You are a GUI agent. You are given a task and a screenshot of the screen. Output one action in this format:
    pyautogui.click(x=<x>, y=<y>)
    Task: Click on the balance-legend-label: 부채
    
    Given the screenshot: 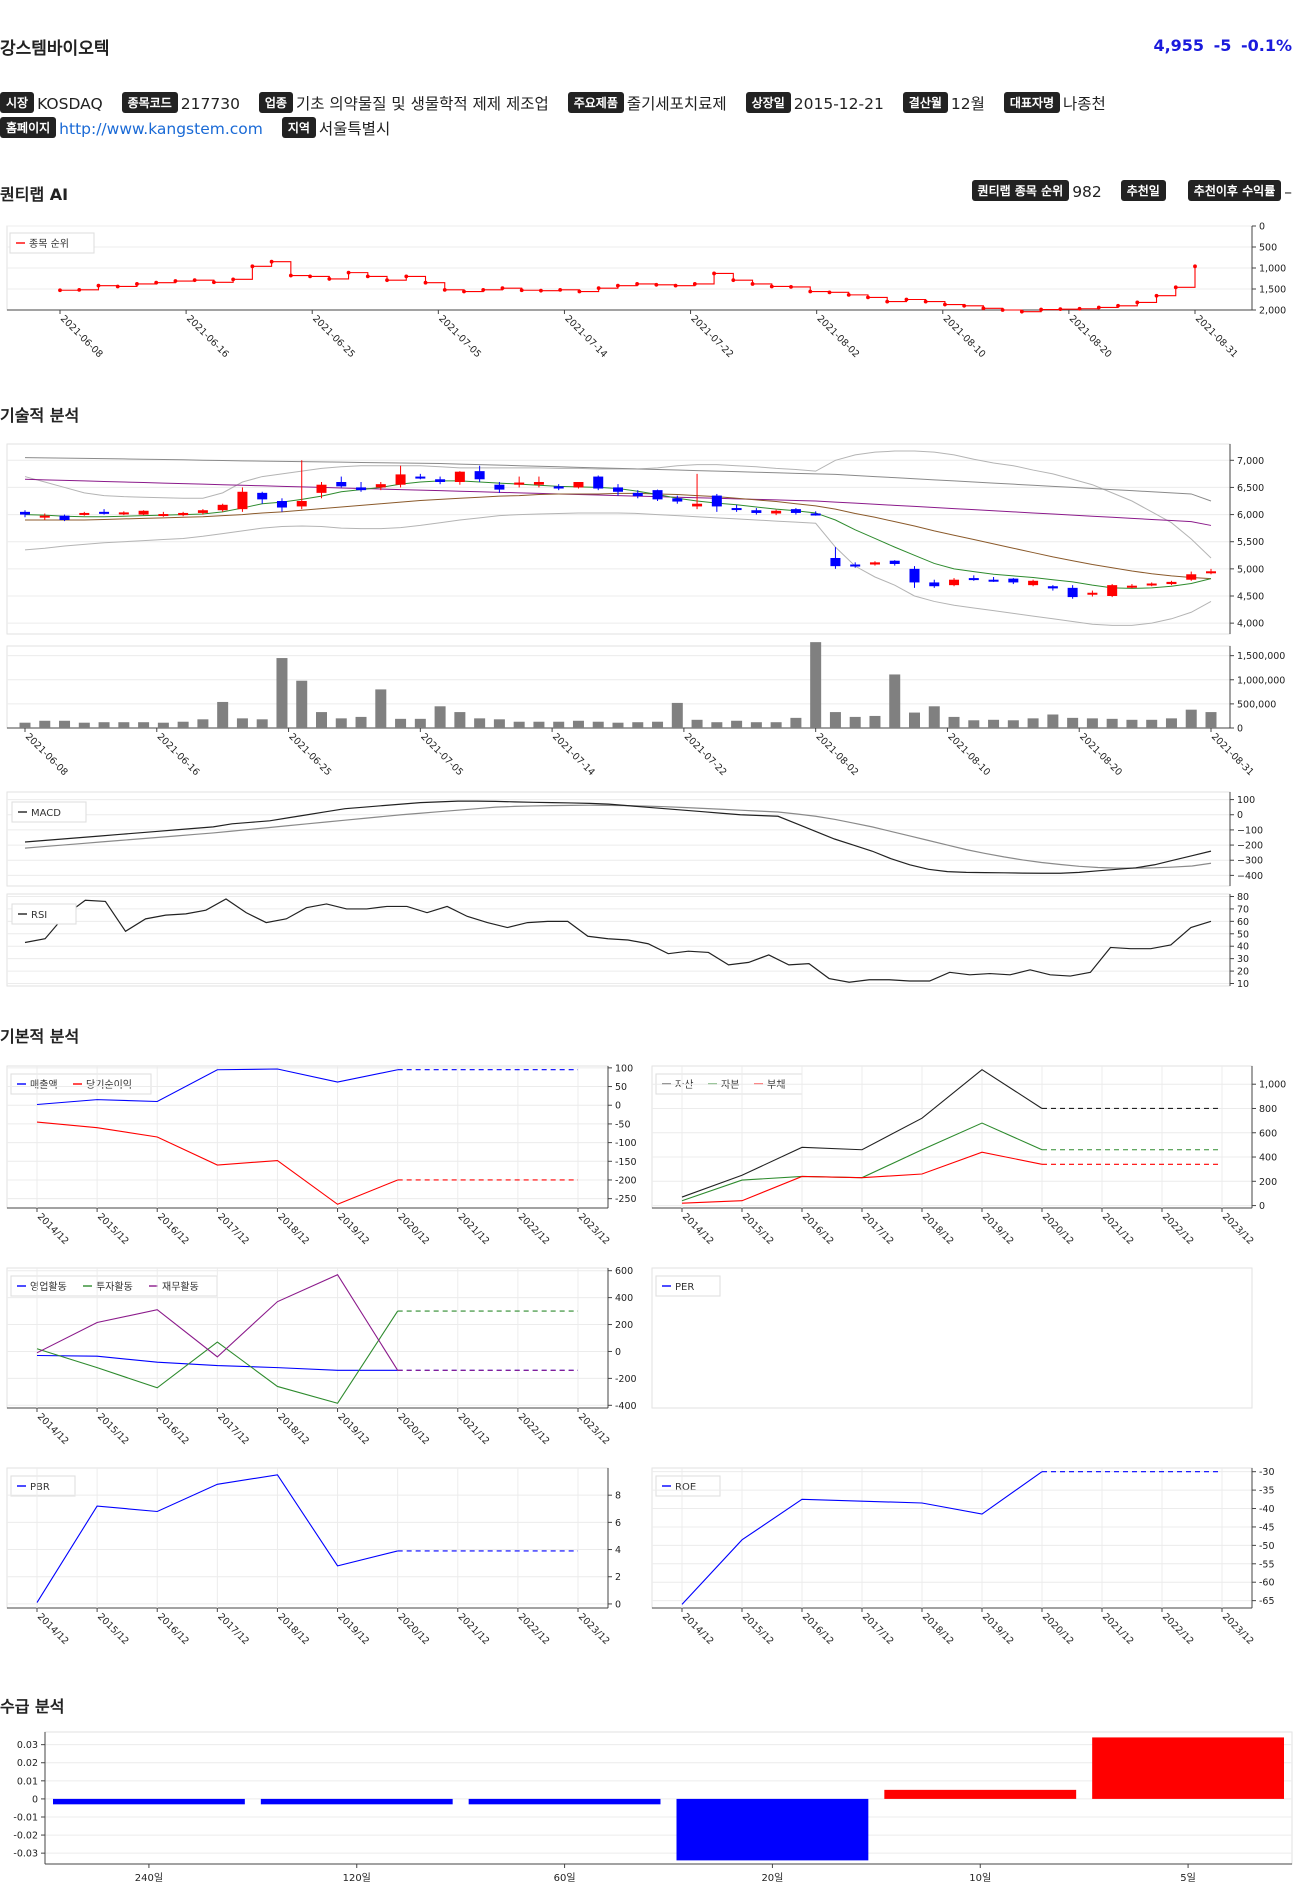 What is the action you would take?
    pyautogui.click(x=776, y=1085)
    